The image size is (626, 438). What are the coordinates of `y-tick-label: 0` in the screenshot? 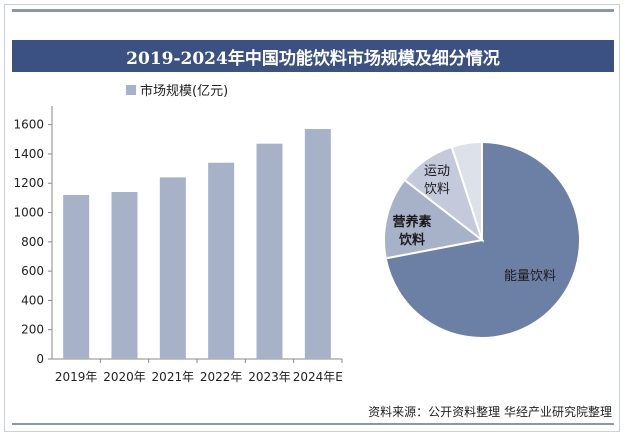 It's located at (40, 359).